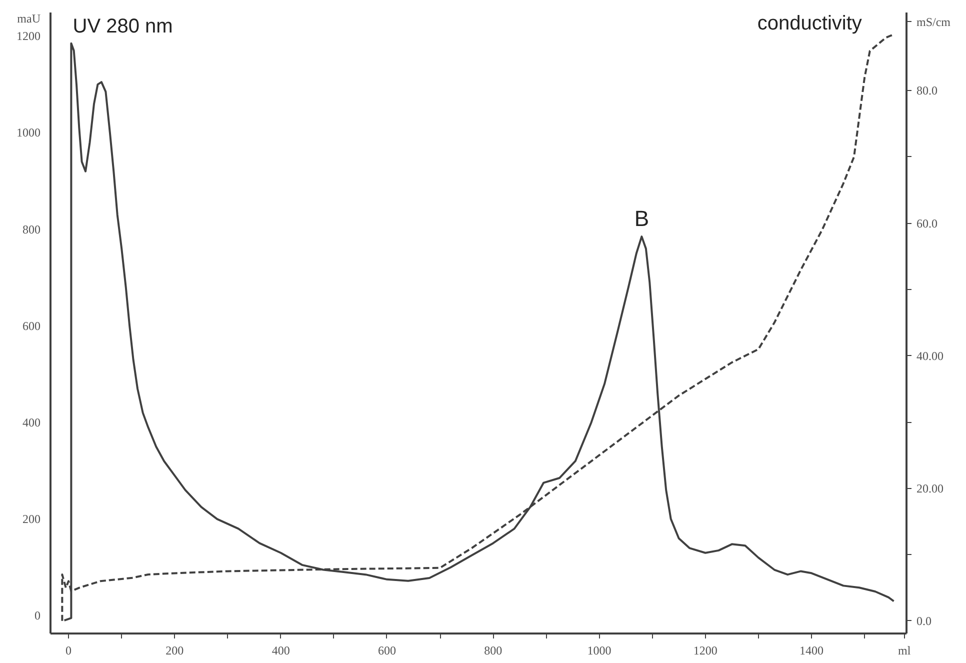 This screenshot has height=663, width=966. What do you see at coordinates (175, 651) in the screenshot?
I see `x-tick-label: 200` at bounding box center [175, 651].